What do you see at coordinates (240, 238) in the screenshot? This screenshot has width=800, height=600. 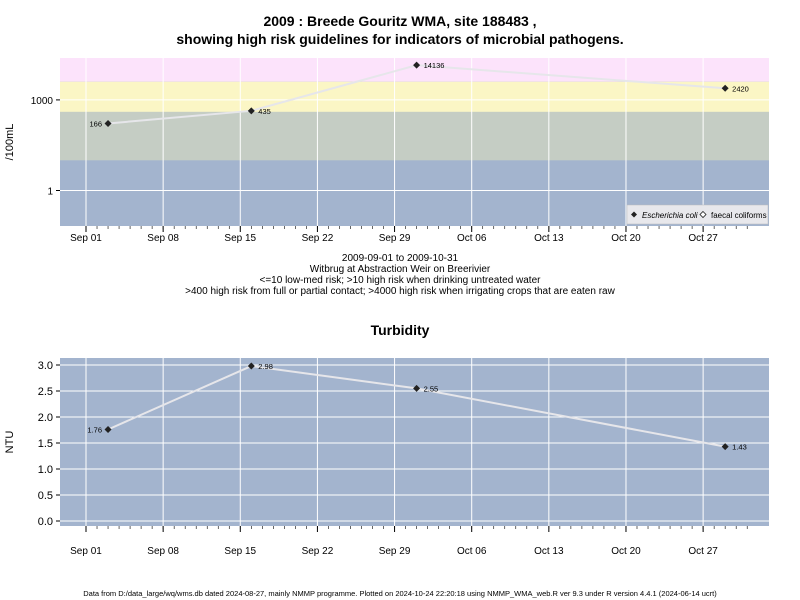 I see `top-x-tick-label: Sep 15` at bounding box center [240, 238].